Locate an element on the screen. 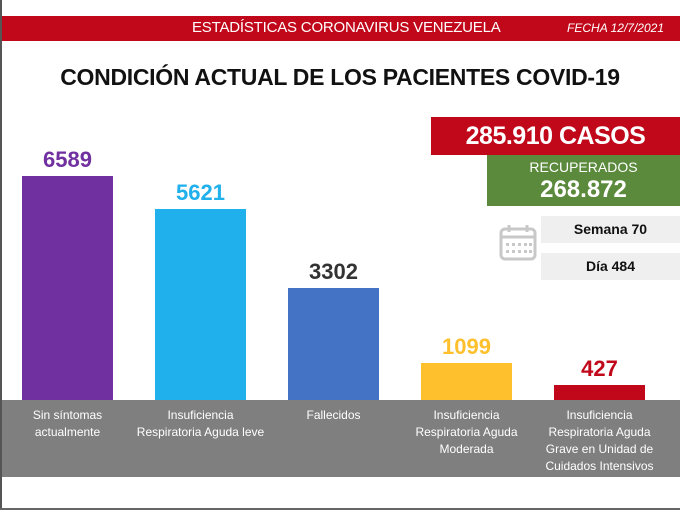 The image size is (680, 510). data-label-1: 6589 is located at coordinates (67, 159).